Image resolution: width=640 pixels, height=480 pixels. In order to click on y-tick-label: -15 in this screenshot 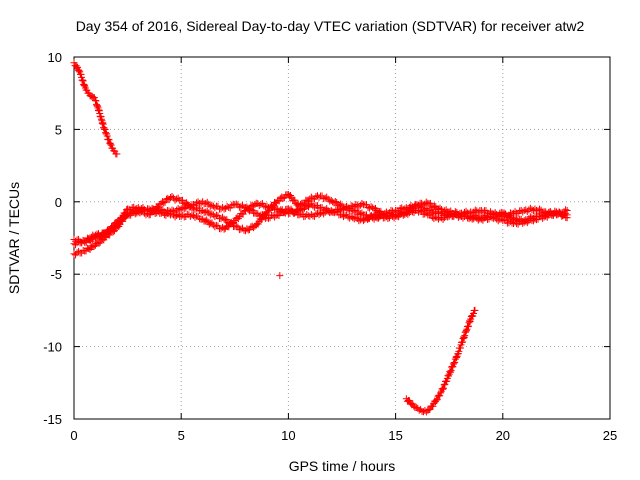, I will do `click(52, 419)`.